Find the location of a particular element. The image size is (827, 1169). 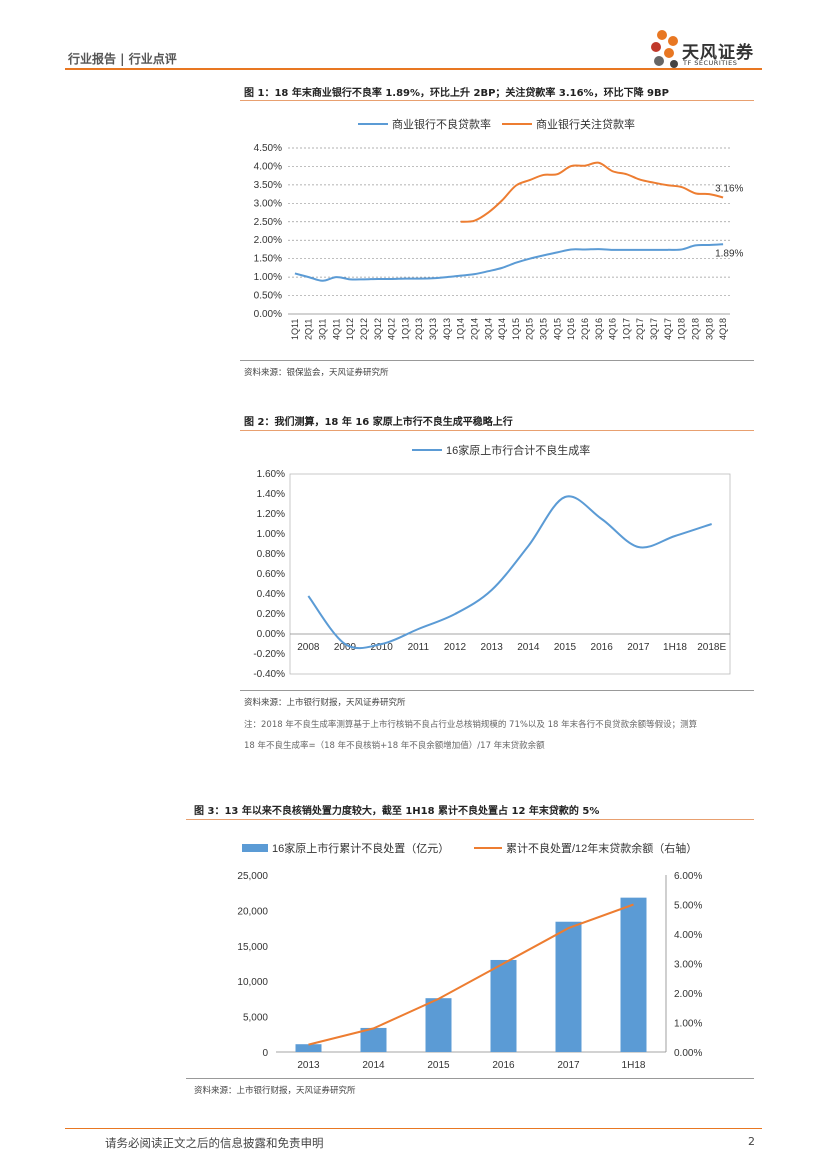

y-tick-label: 3.50% is located at coordinates (268, 185).